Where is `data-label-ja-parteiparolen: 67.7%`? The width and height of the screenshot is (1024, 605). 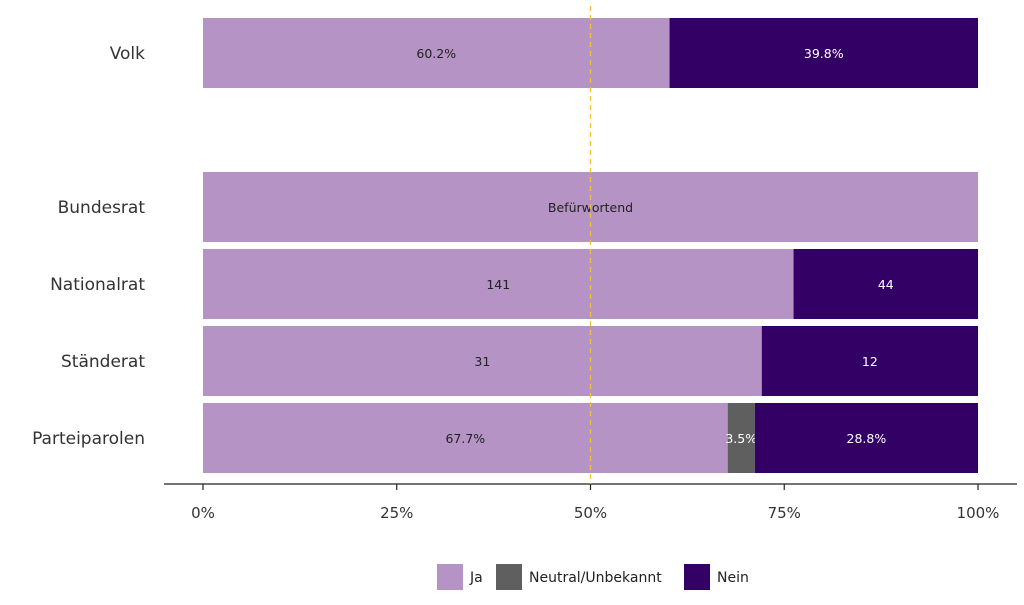 data-label-ja-parteiparolen: 67.7% is located at coordinates (465, 438).